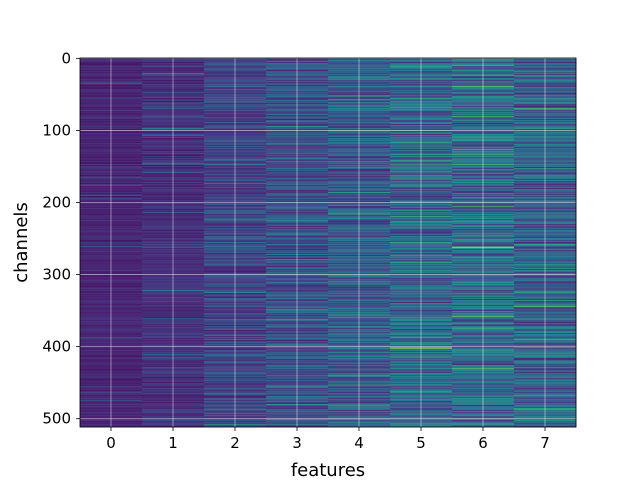  Describe the element at coordinates (111, 443) in the screenshot. I see `x-tick-label: 0` at that location.